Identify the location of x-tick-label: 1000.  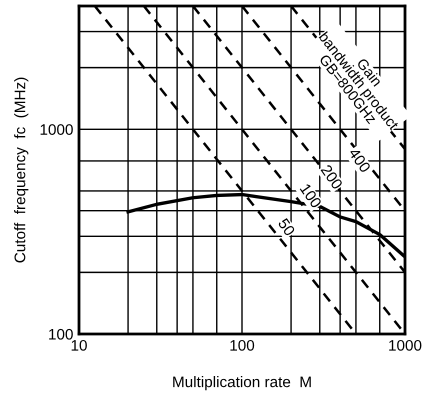
(405, 345).